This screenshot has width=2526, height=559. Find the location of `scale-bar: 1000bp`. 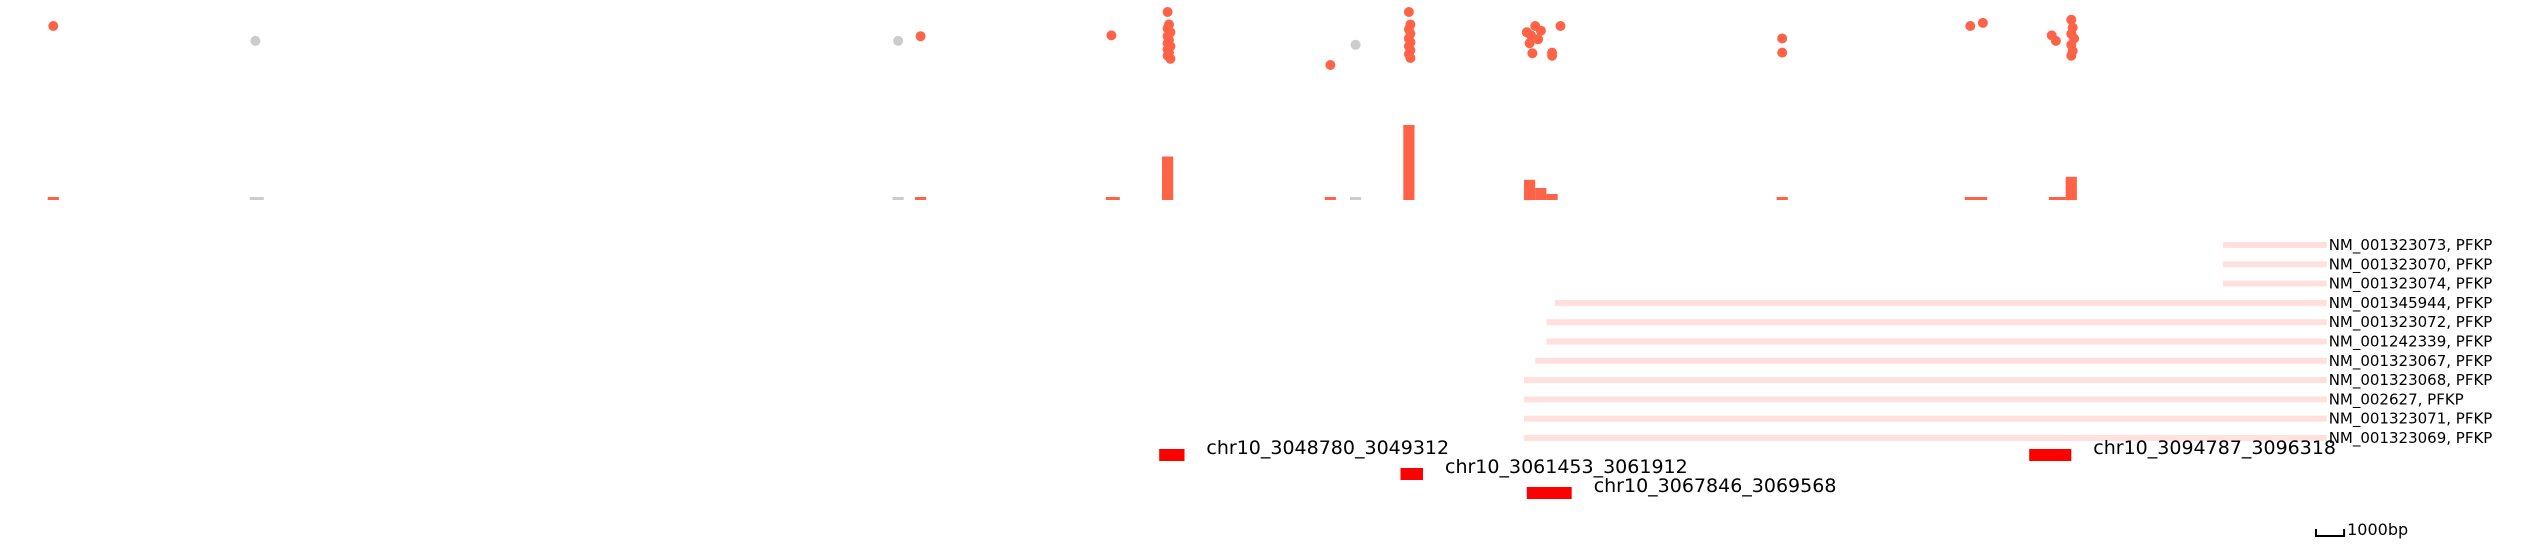

scale-bar: 1000bp is located at coordinates (2361, 529).